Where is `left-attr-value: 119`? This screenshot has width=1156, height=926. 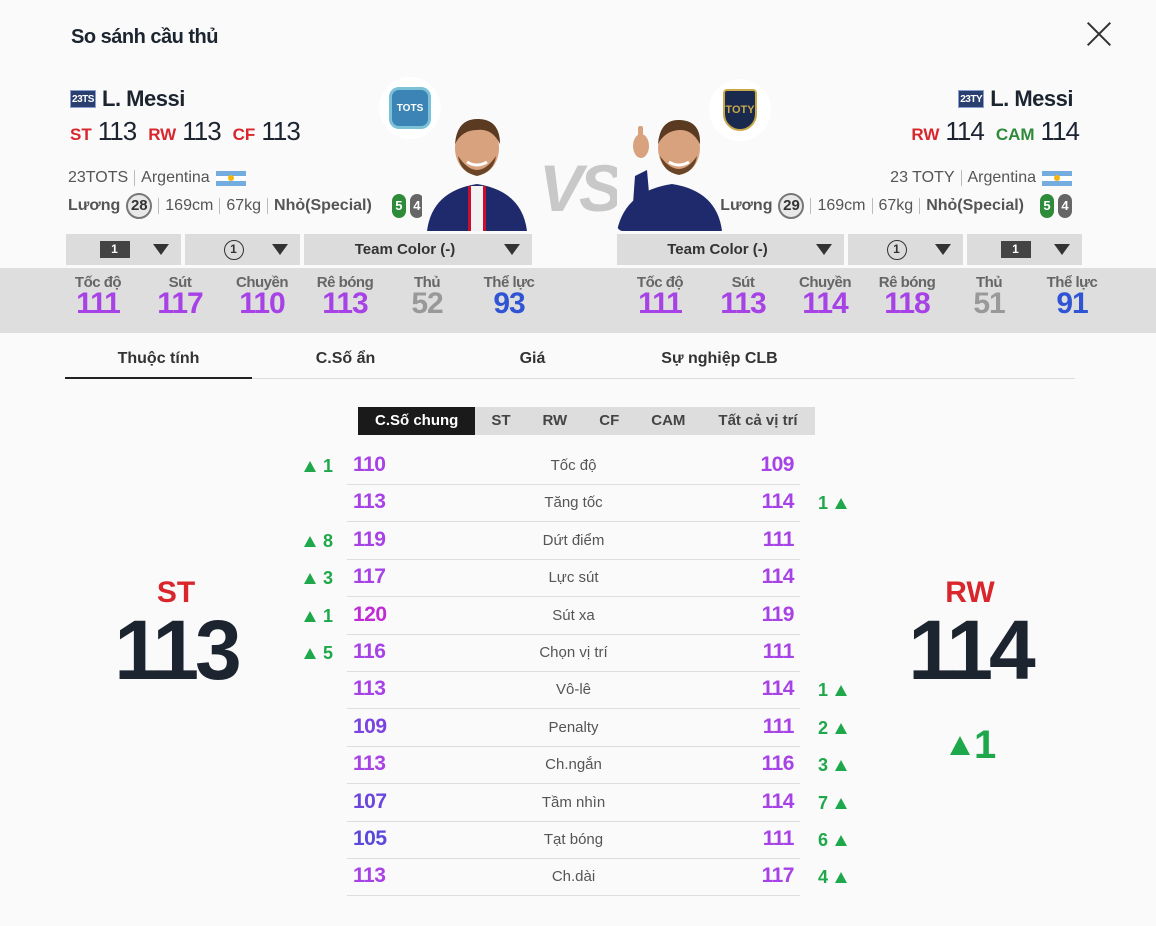
left-attr-value: 119 is located at coordinates (369, 539).